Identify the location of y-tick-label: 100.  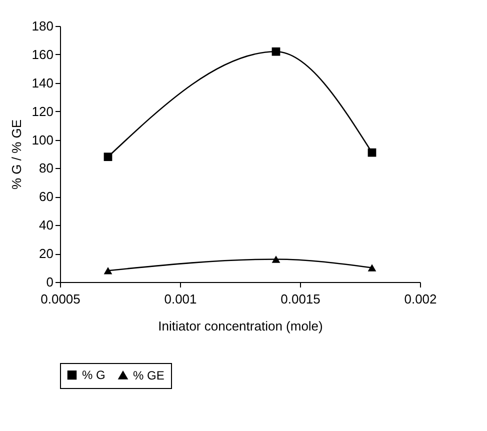
(43, 140).